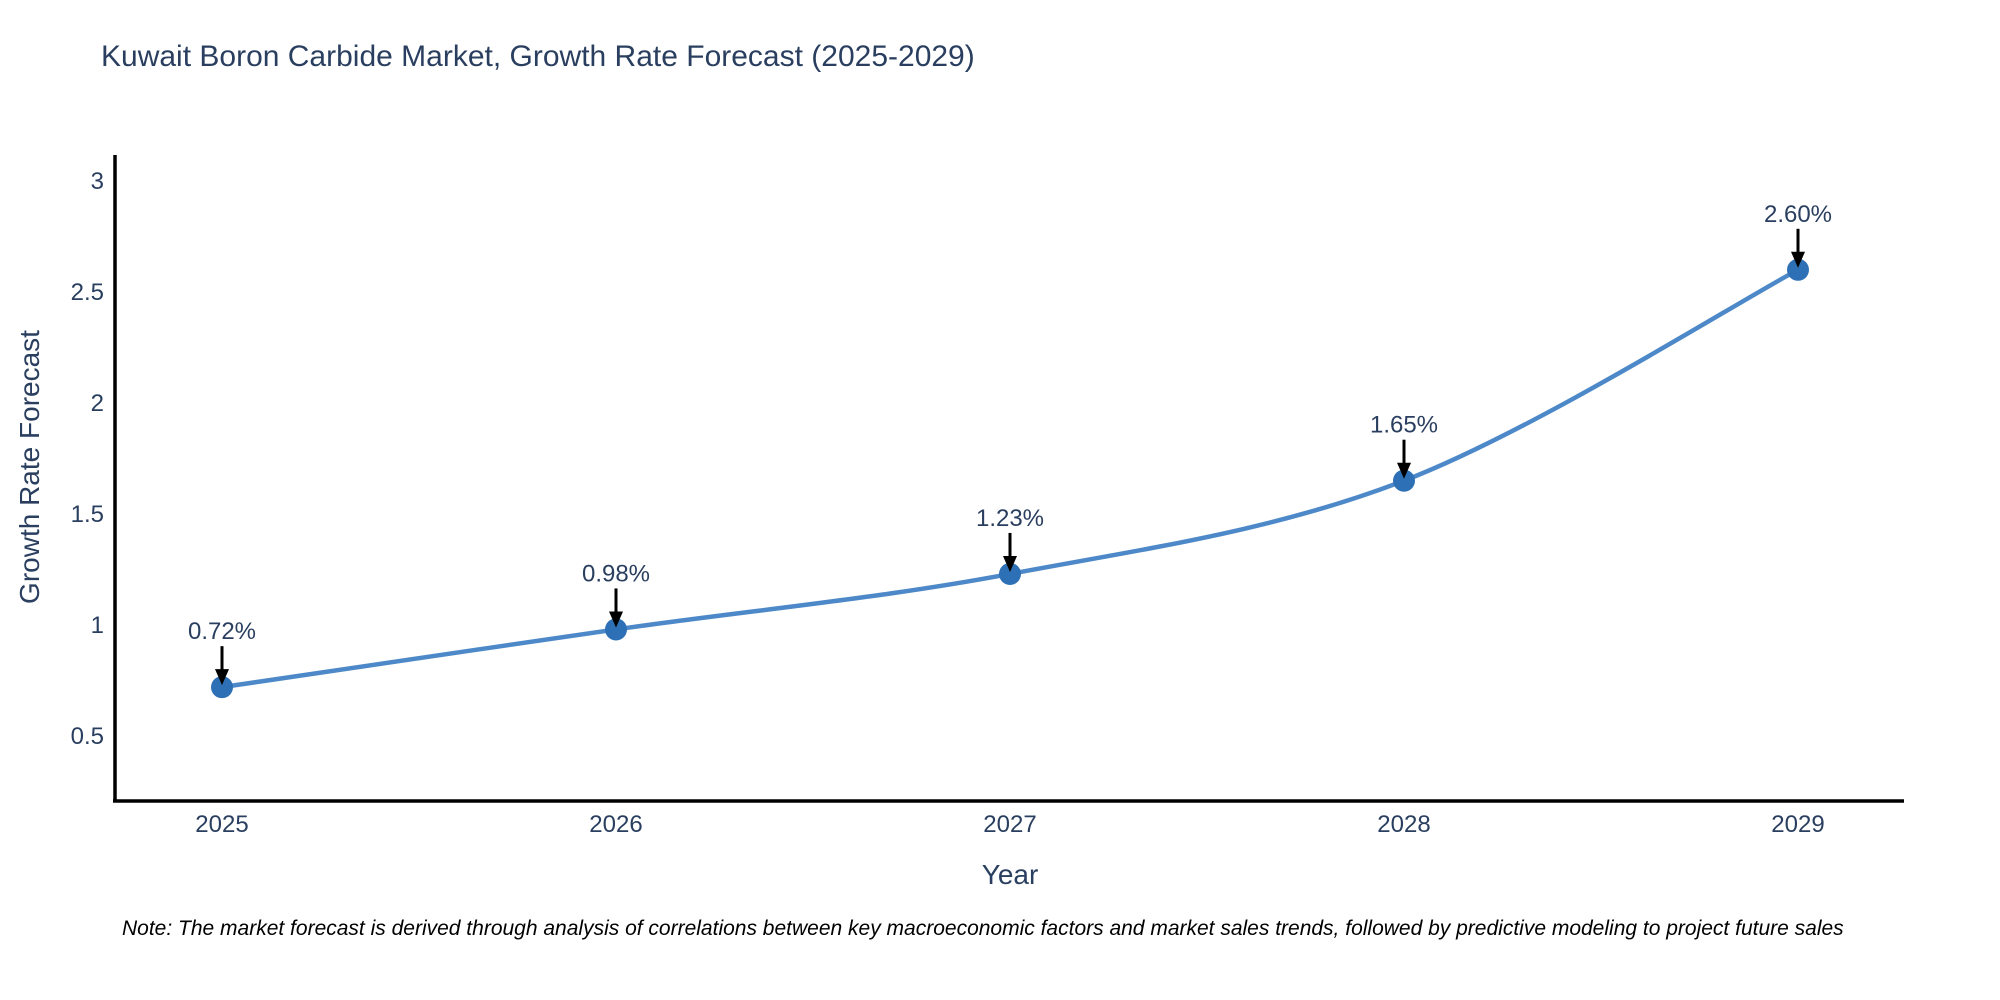 This screenshot has width=2000, height=1000. I want to click on x-tick-labels: 2025 2026 2027 2028 2029, so click(1009, 824).